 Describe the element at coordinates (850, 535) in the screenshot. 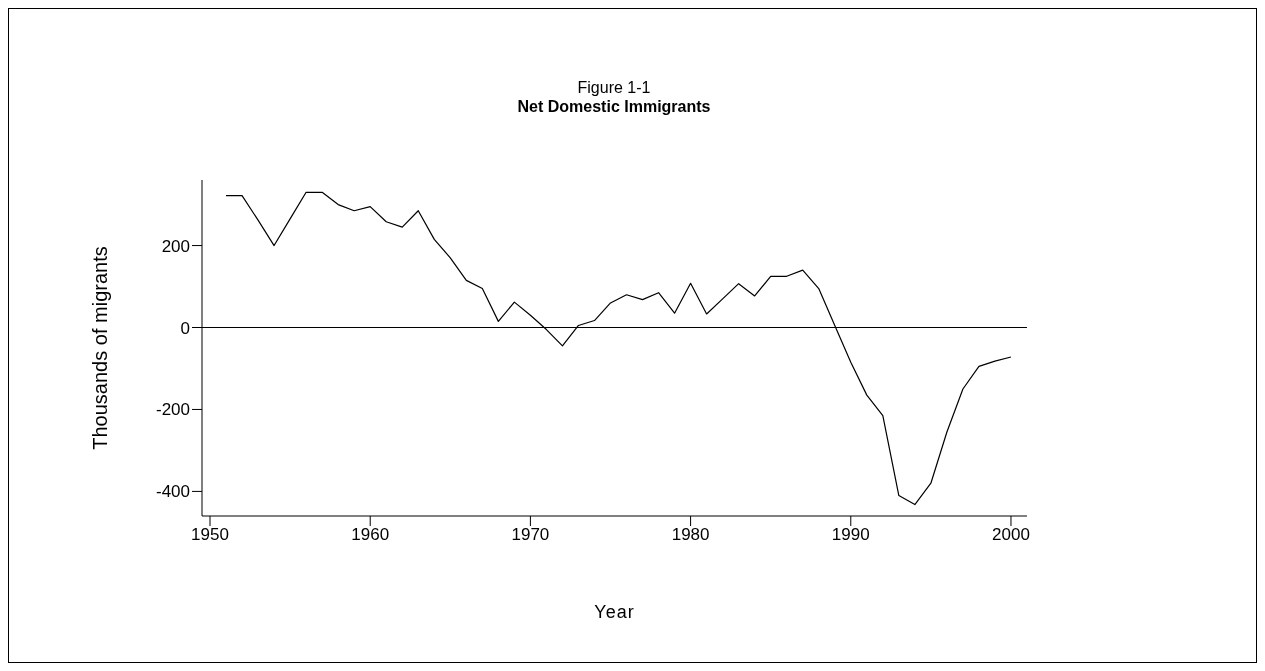

I see `x-tick-label: 1990` at that location.